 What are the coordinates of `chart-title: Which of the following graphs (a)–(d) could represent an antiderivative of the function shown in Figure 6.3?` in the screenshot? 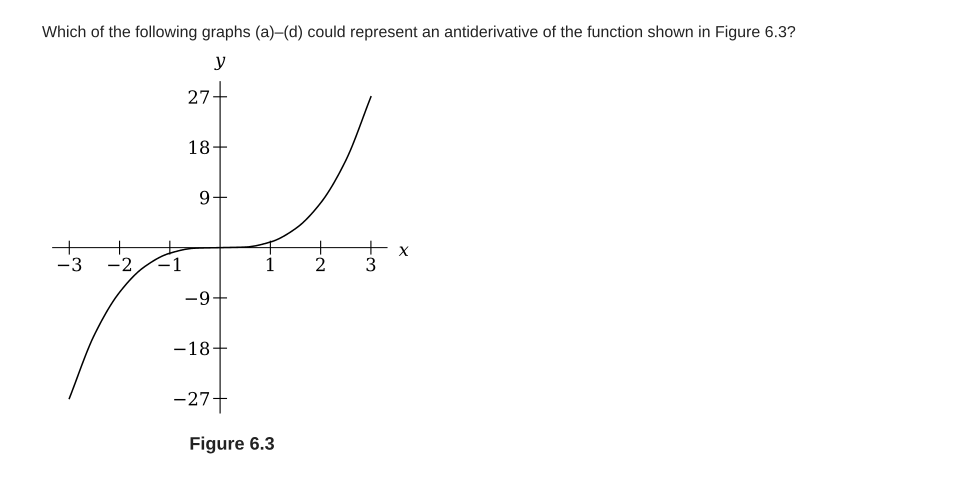 It's located at (419, 33).